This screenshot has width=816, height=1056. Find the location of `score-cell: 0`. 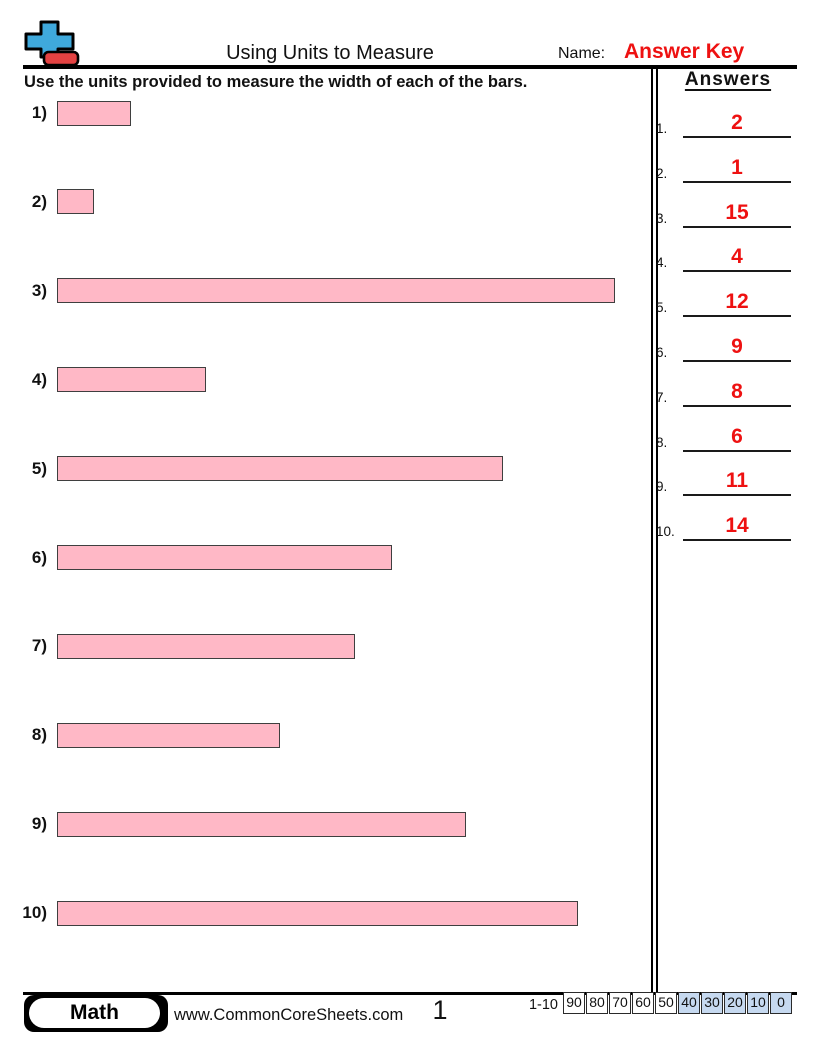

score-cell: 0 is located at coordinates (781, 1003).